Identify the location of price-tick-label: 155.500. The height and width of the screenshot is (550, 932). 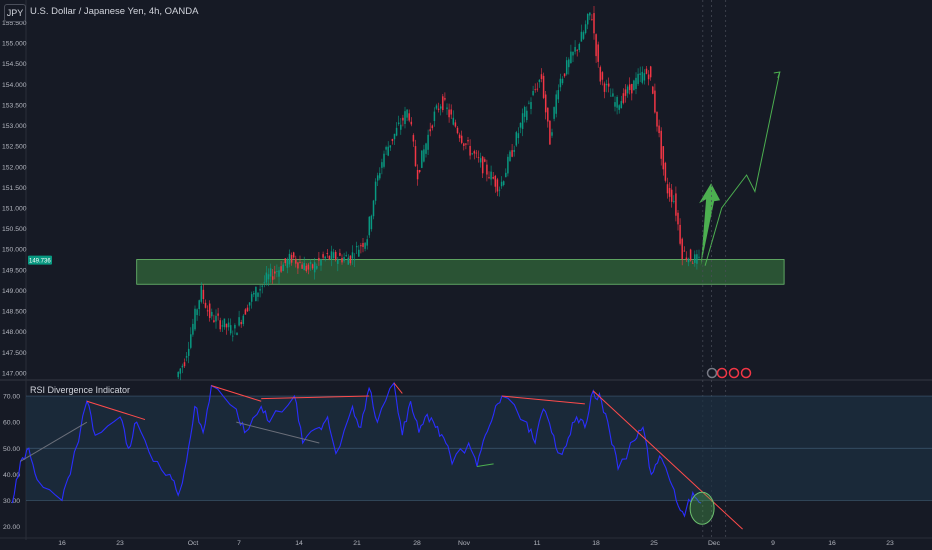
(14, 23).